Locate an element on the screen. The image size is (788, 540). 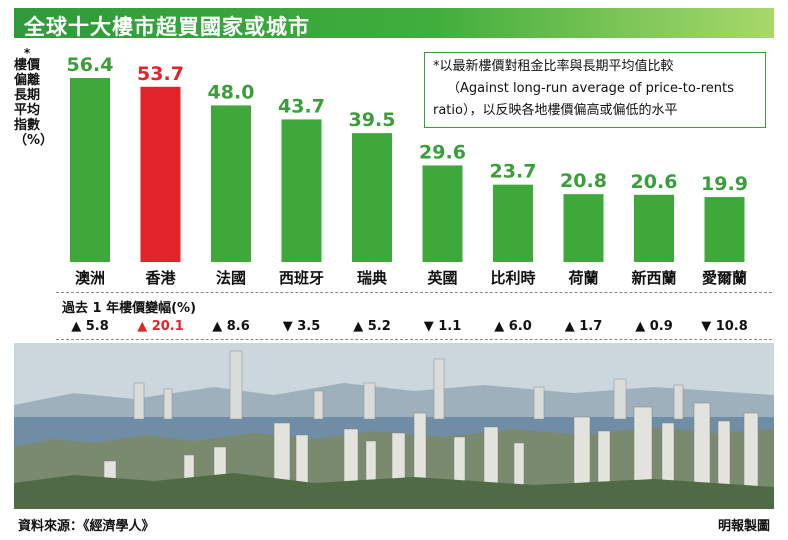
price-change-value: ▼ 1.1 is located at coordinates (442, 326).